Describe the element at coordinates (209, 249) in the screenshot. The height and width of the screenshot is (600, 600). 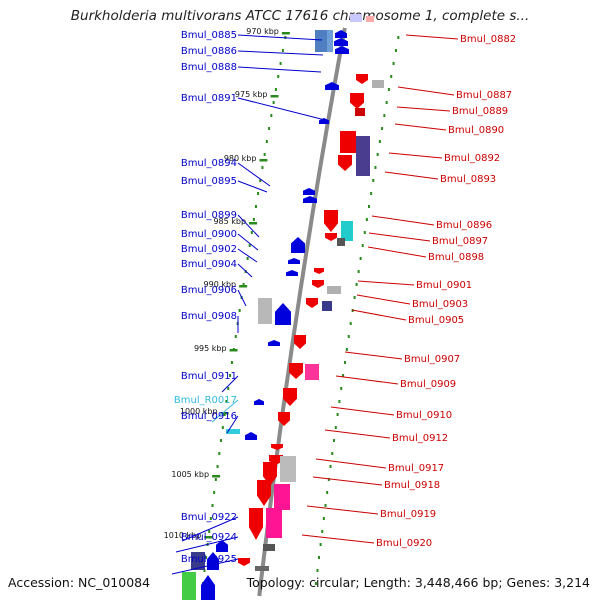
I see `gene-label-left: Bmul_0902` at that location.